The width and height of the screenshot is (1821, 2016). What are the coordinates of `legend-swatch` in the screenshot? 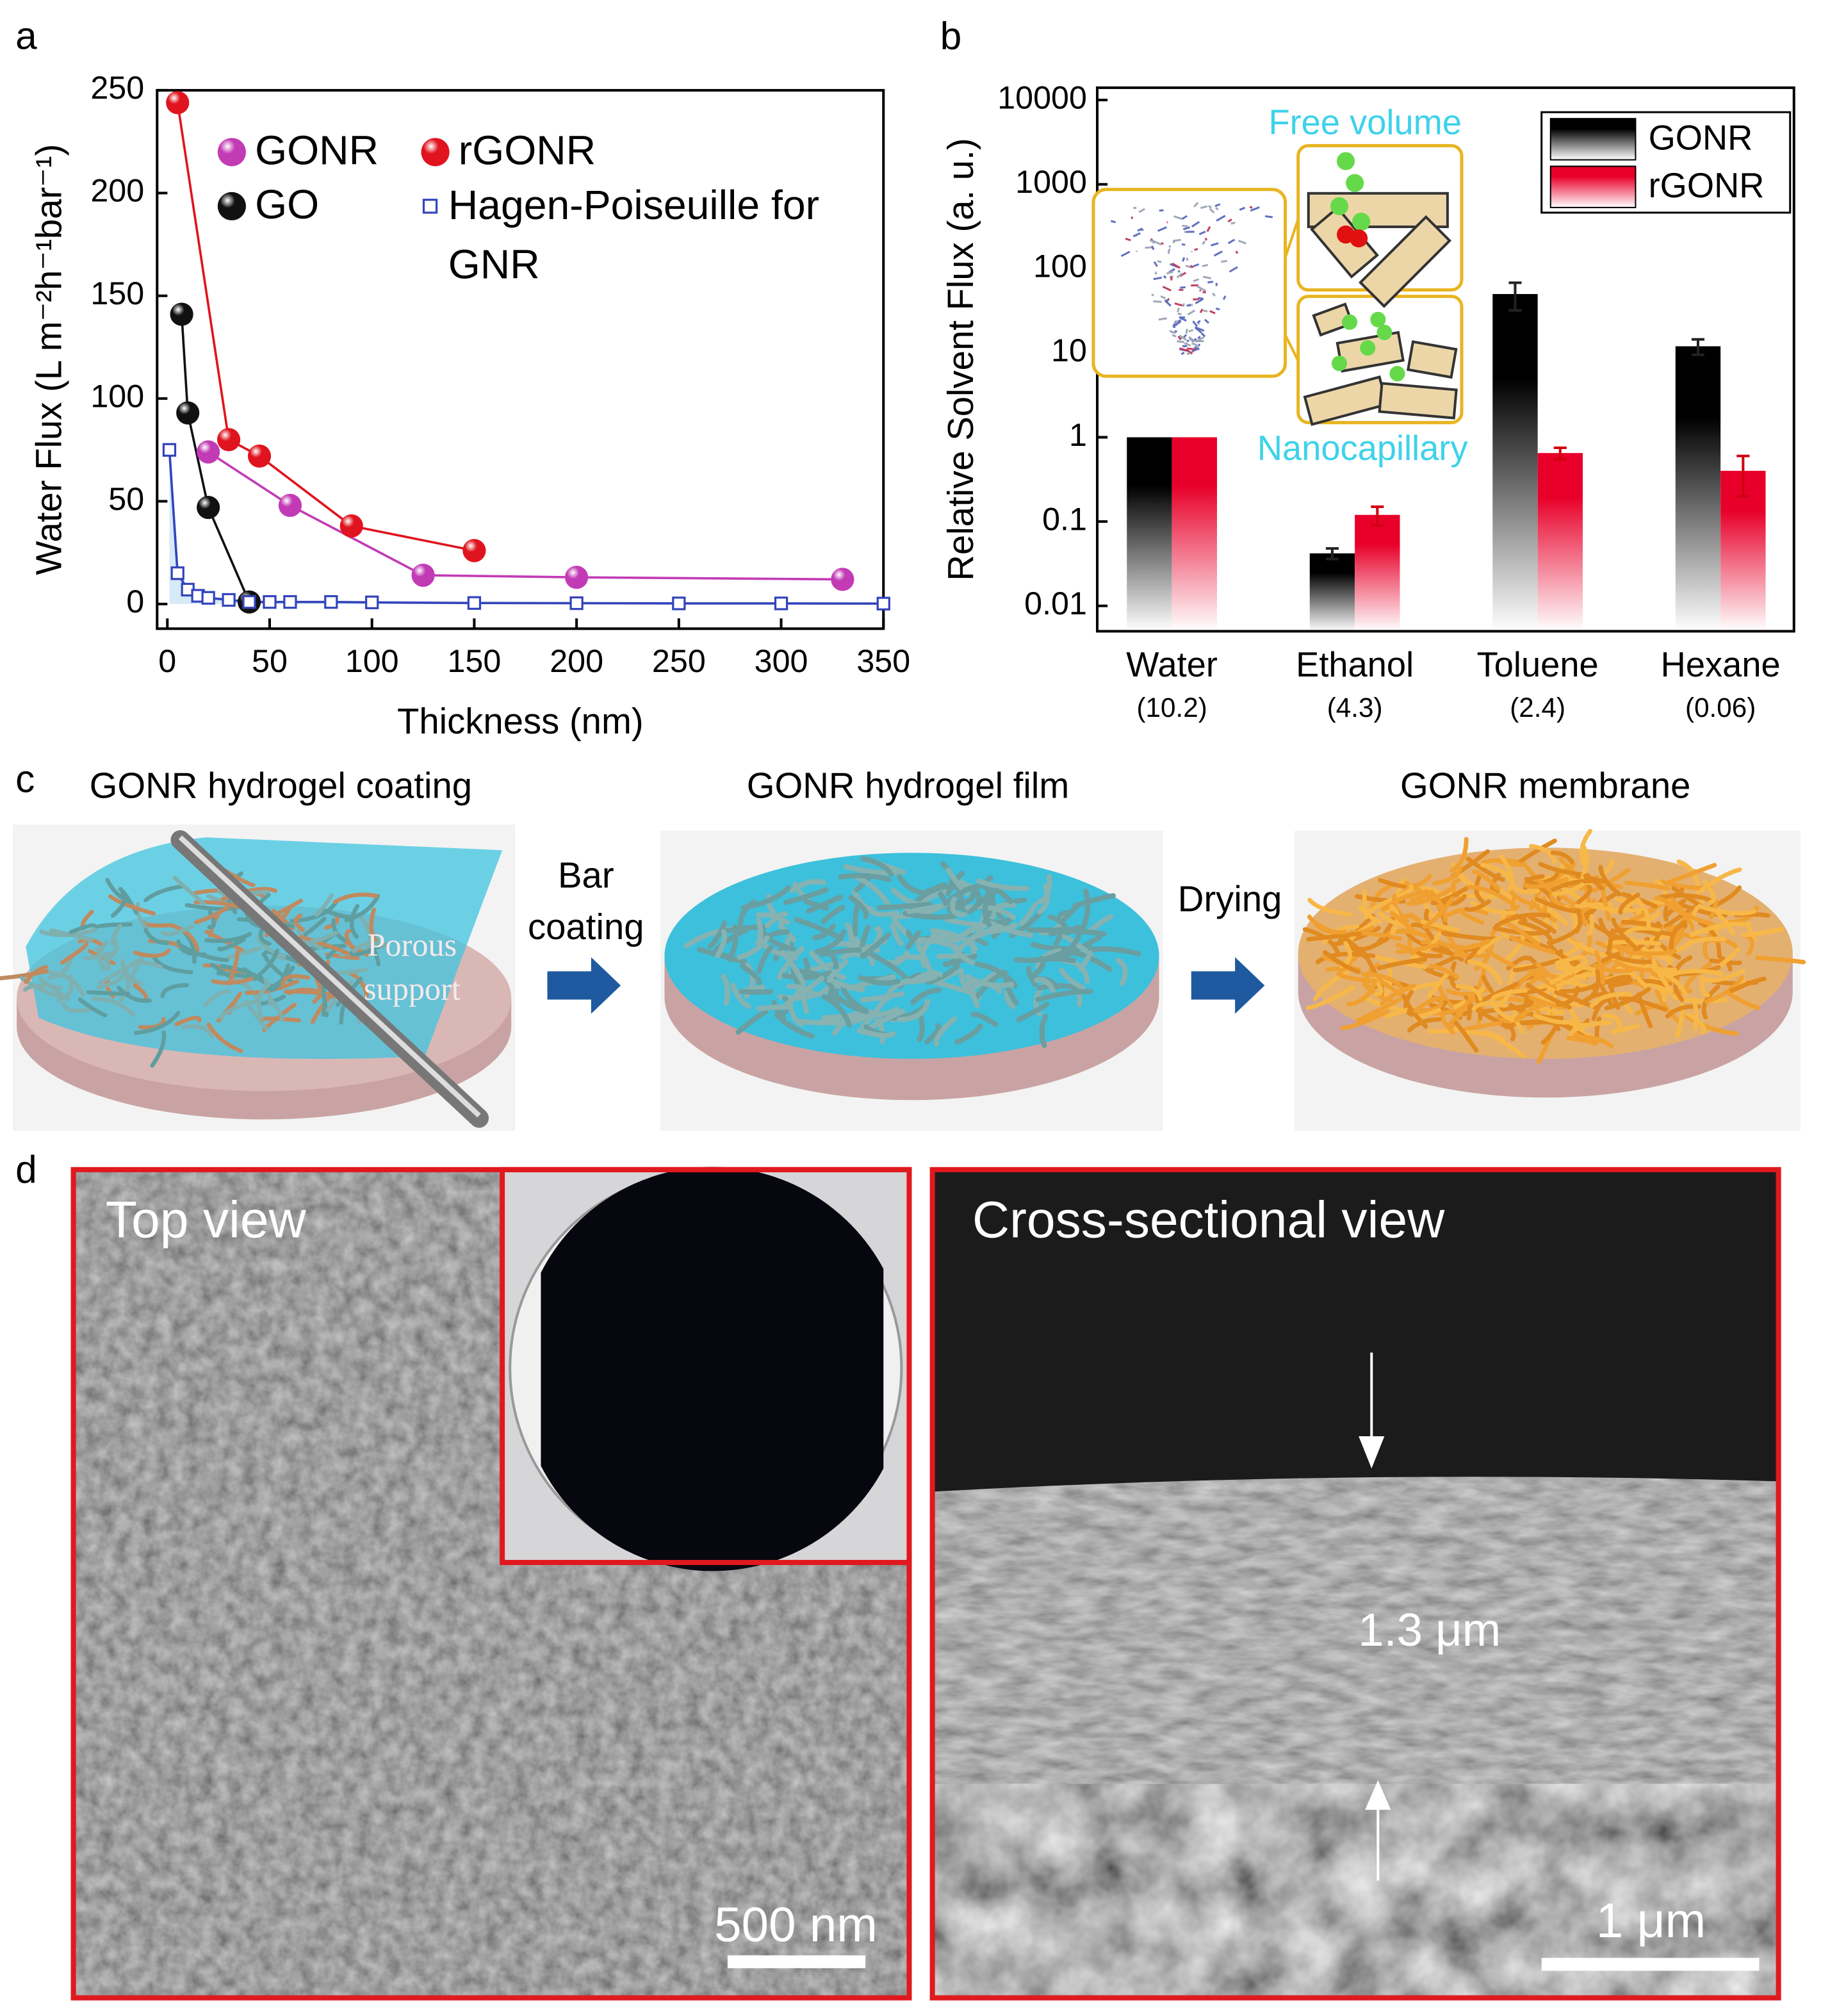 It's located at (1593, 187).